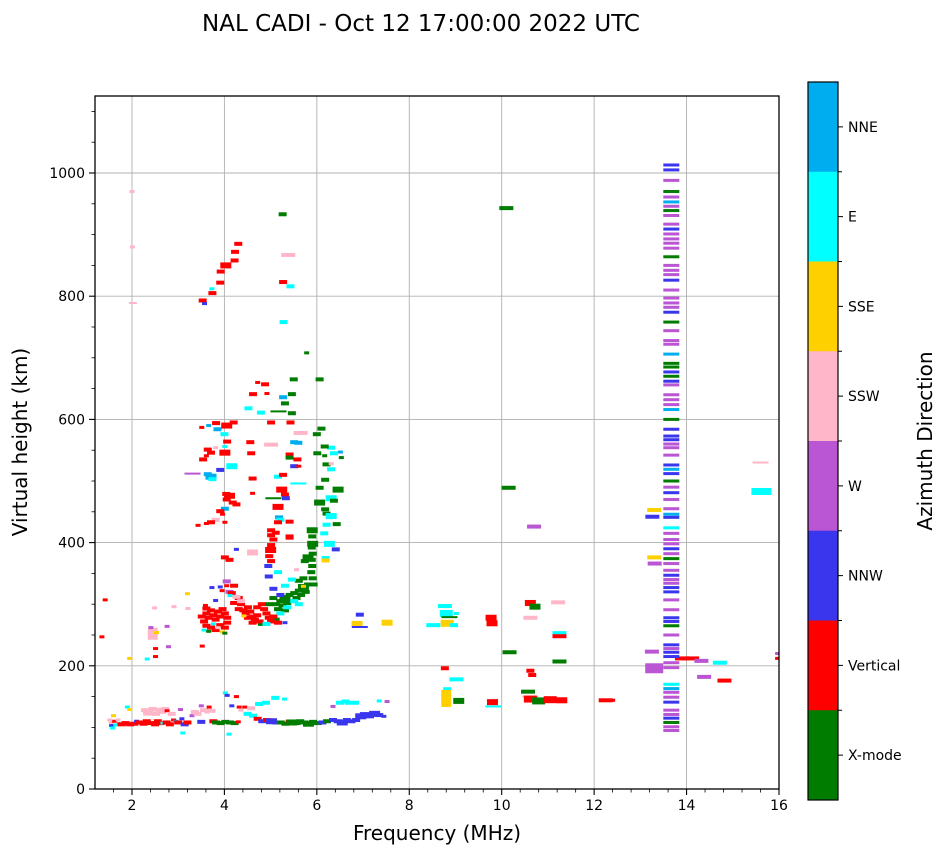 The width and height of the screenshot is (951, 860). What do you see at coordinates (421, 24) in the screenshot?
I see `figure-title: NAL CADI - Oct 12 17:00:00 2022 UTC` at bounding box center [421, 24].